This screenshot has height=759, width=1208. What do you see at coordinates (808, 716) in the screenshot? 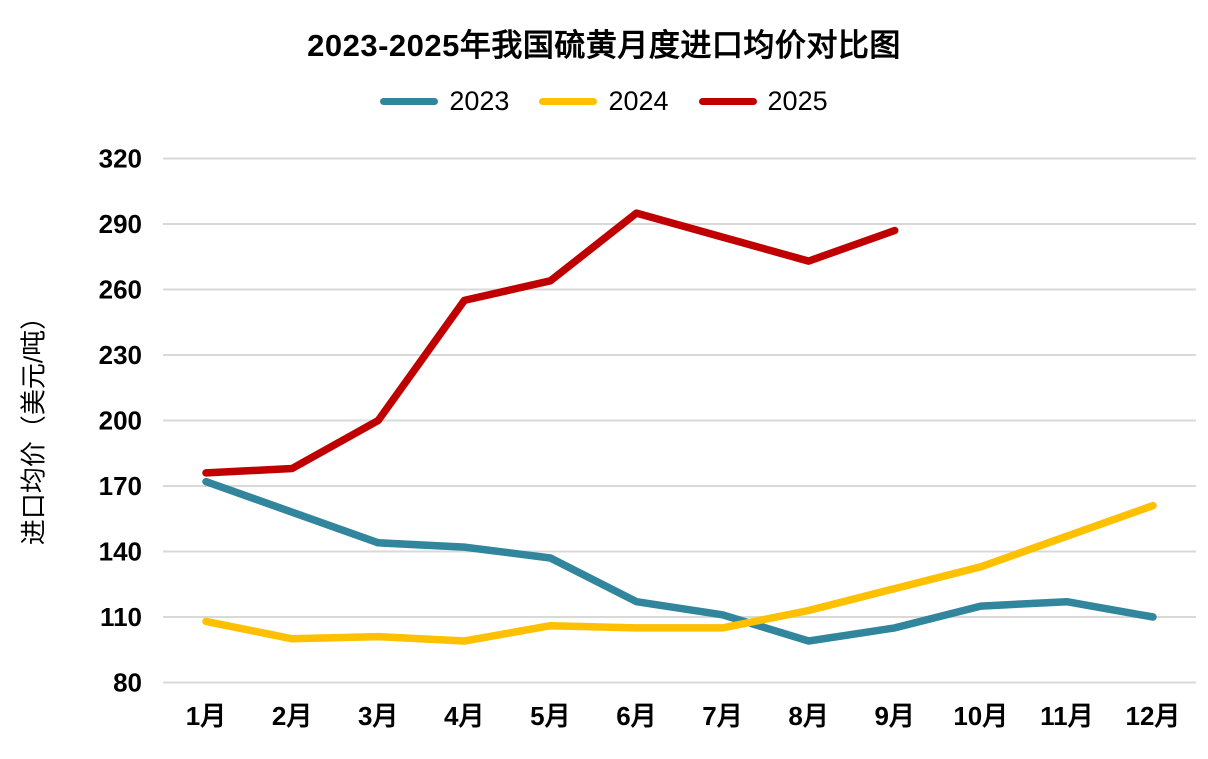
I see `x-tick-label-8月: 8月` at bounding box center [808, 716].